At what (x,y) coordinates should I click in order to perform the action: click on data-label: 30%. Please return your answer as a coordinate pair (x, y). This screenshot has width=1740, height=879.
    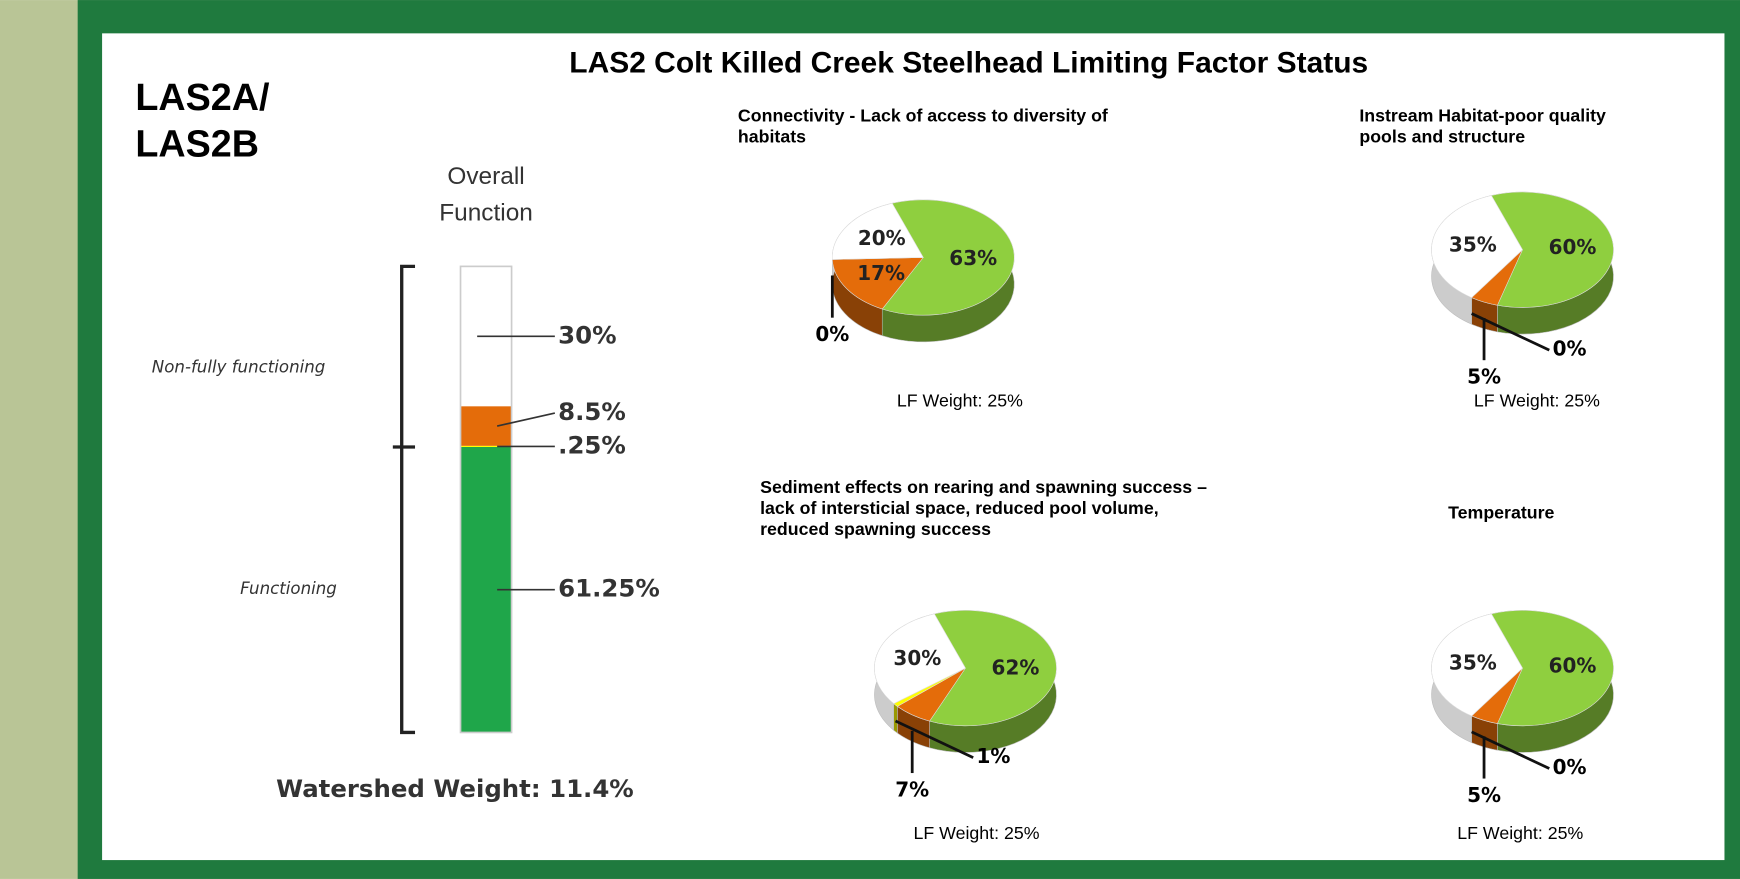
    Looking at the image, I should click on (917, 658).